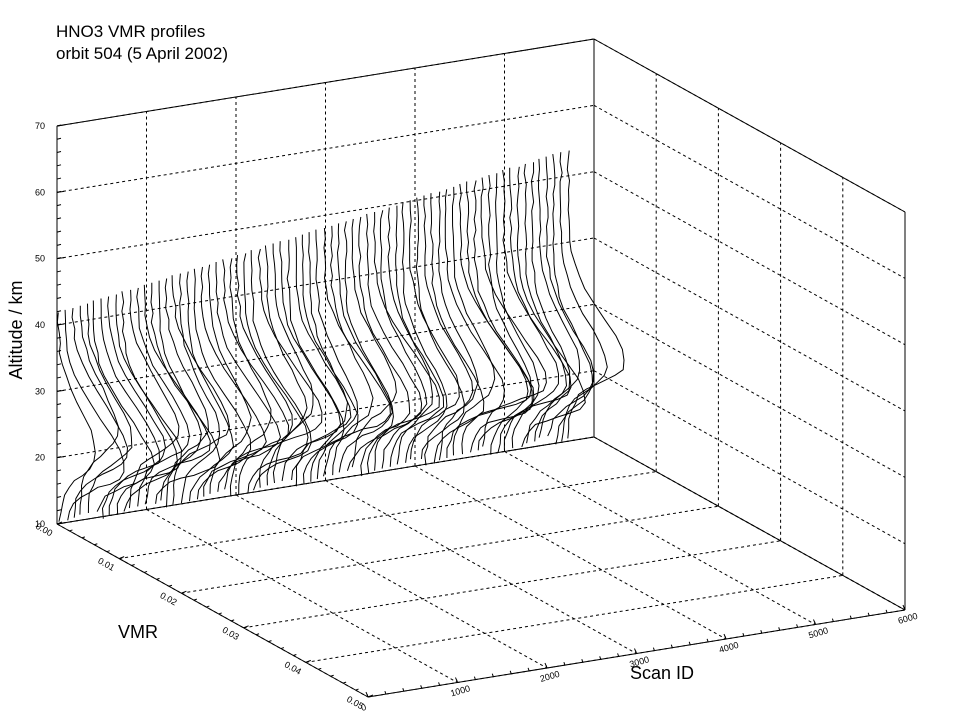 The width and height of the screenshot is (960, 726). I want to click on alt-tick-label: 70, so click(40, 126).